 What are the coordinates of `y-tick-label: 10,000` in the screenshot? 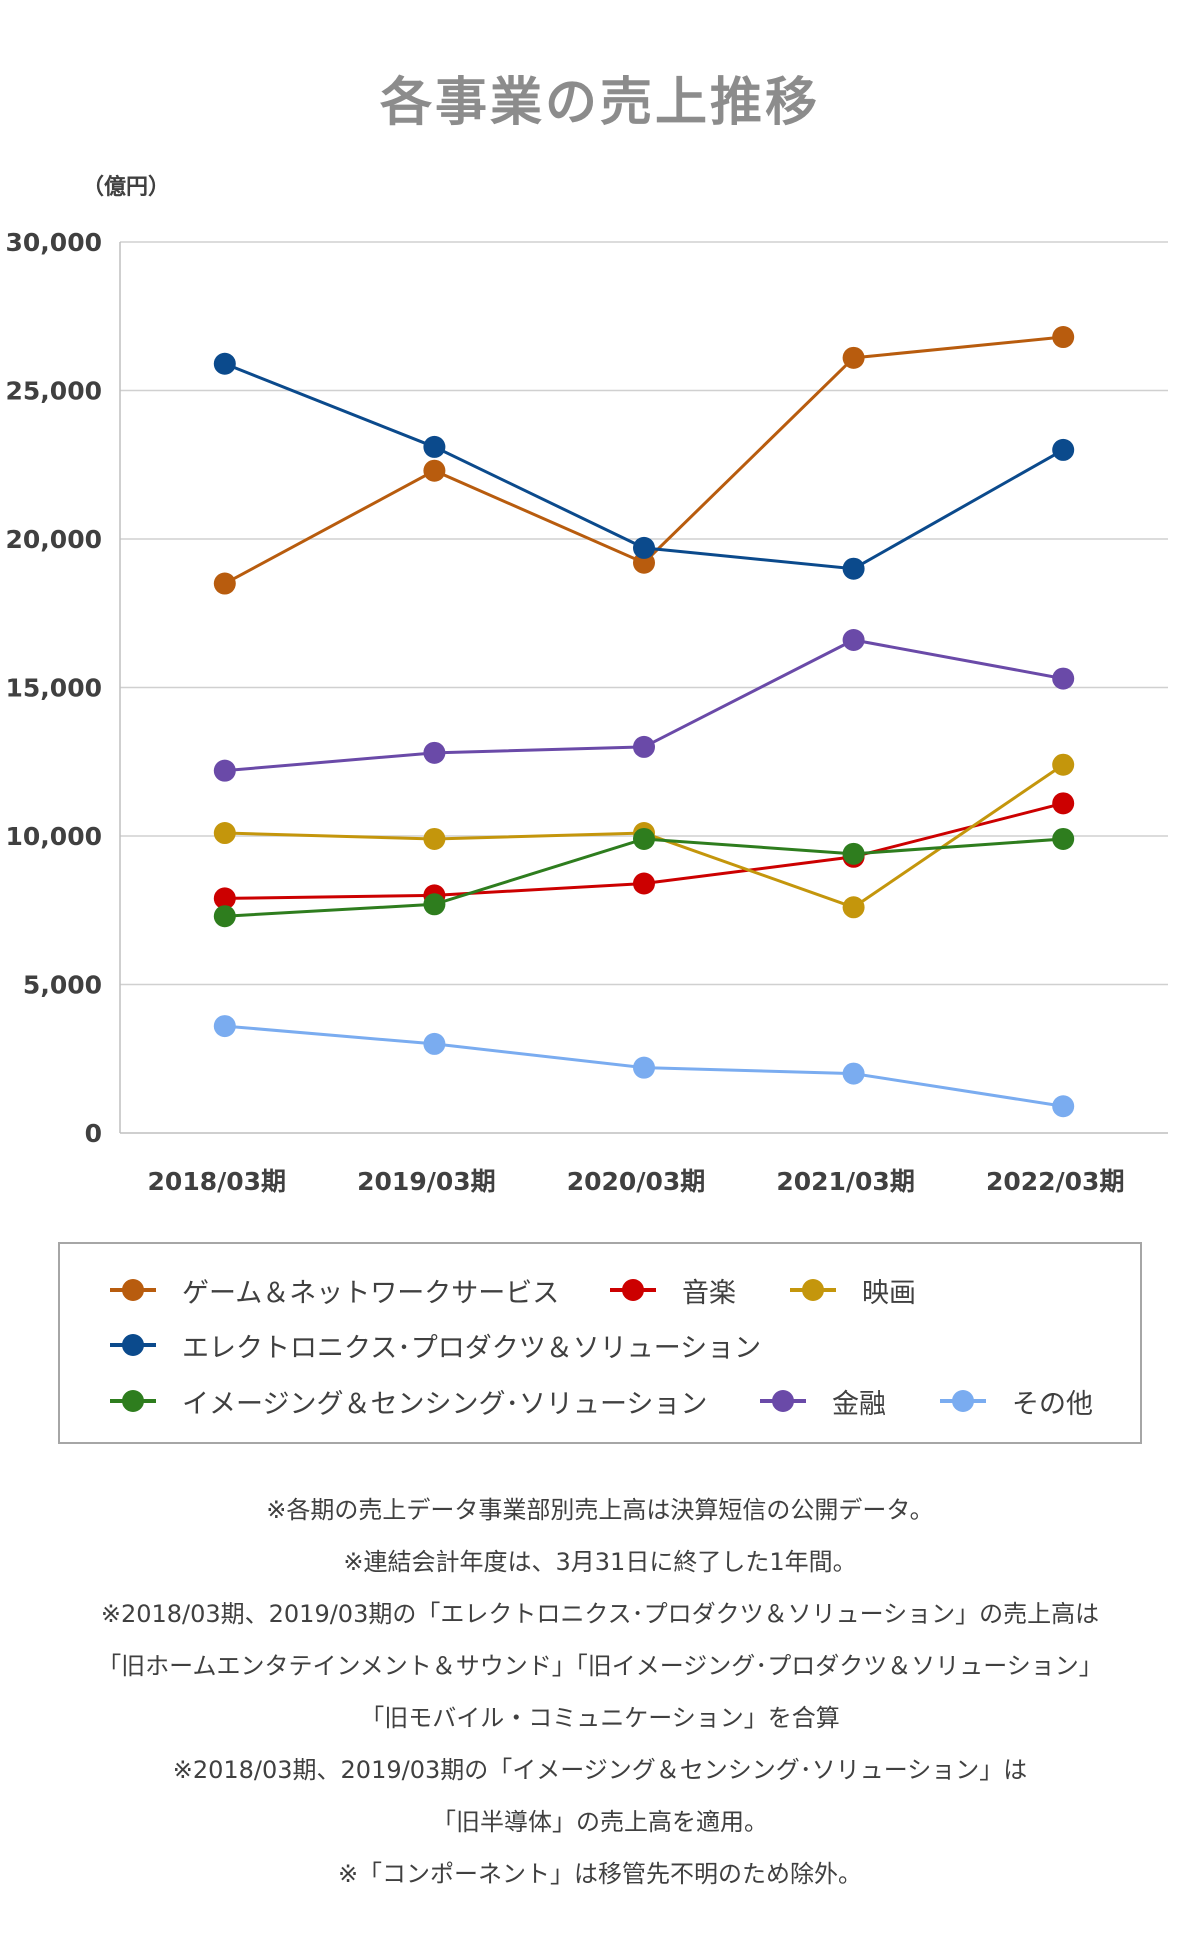 It's located at (54, 836).